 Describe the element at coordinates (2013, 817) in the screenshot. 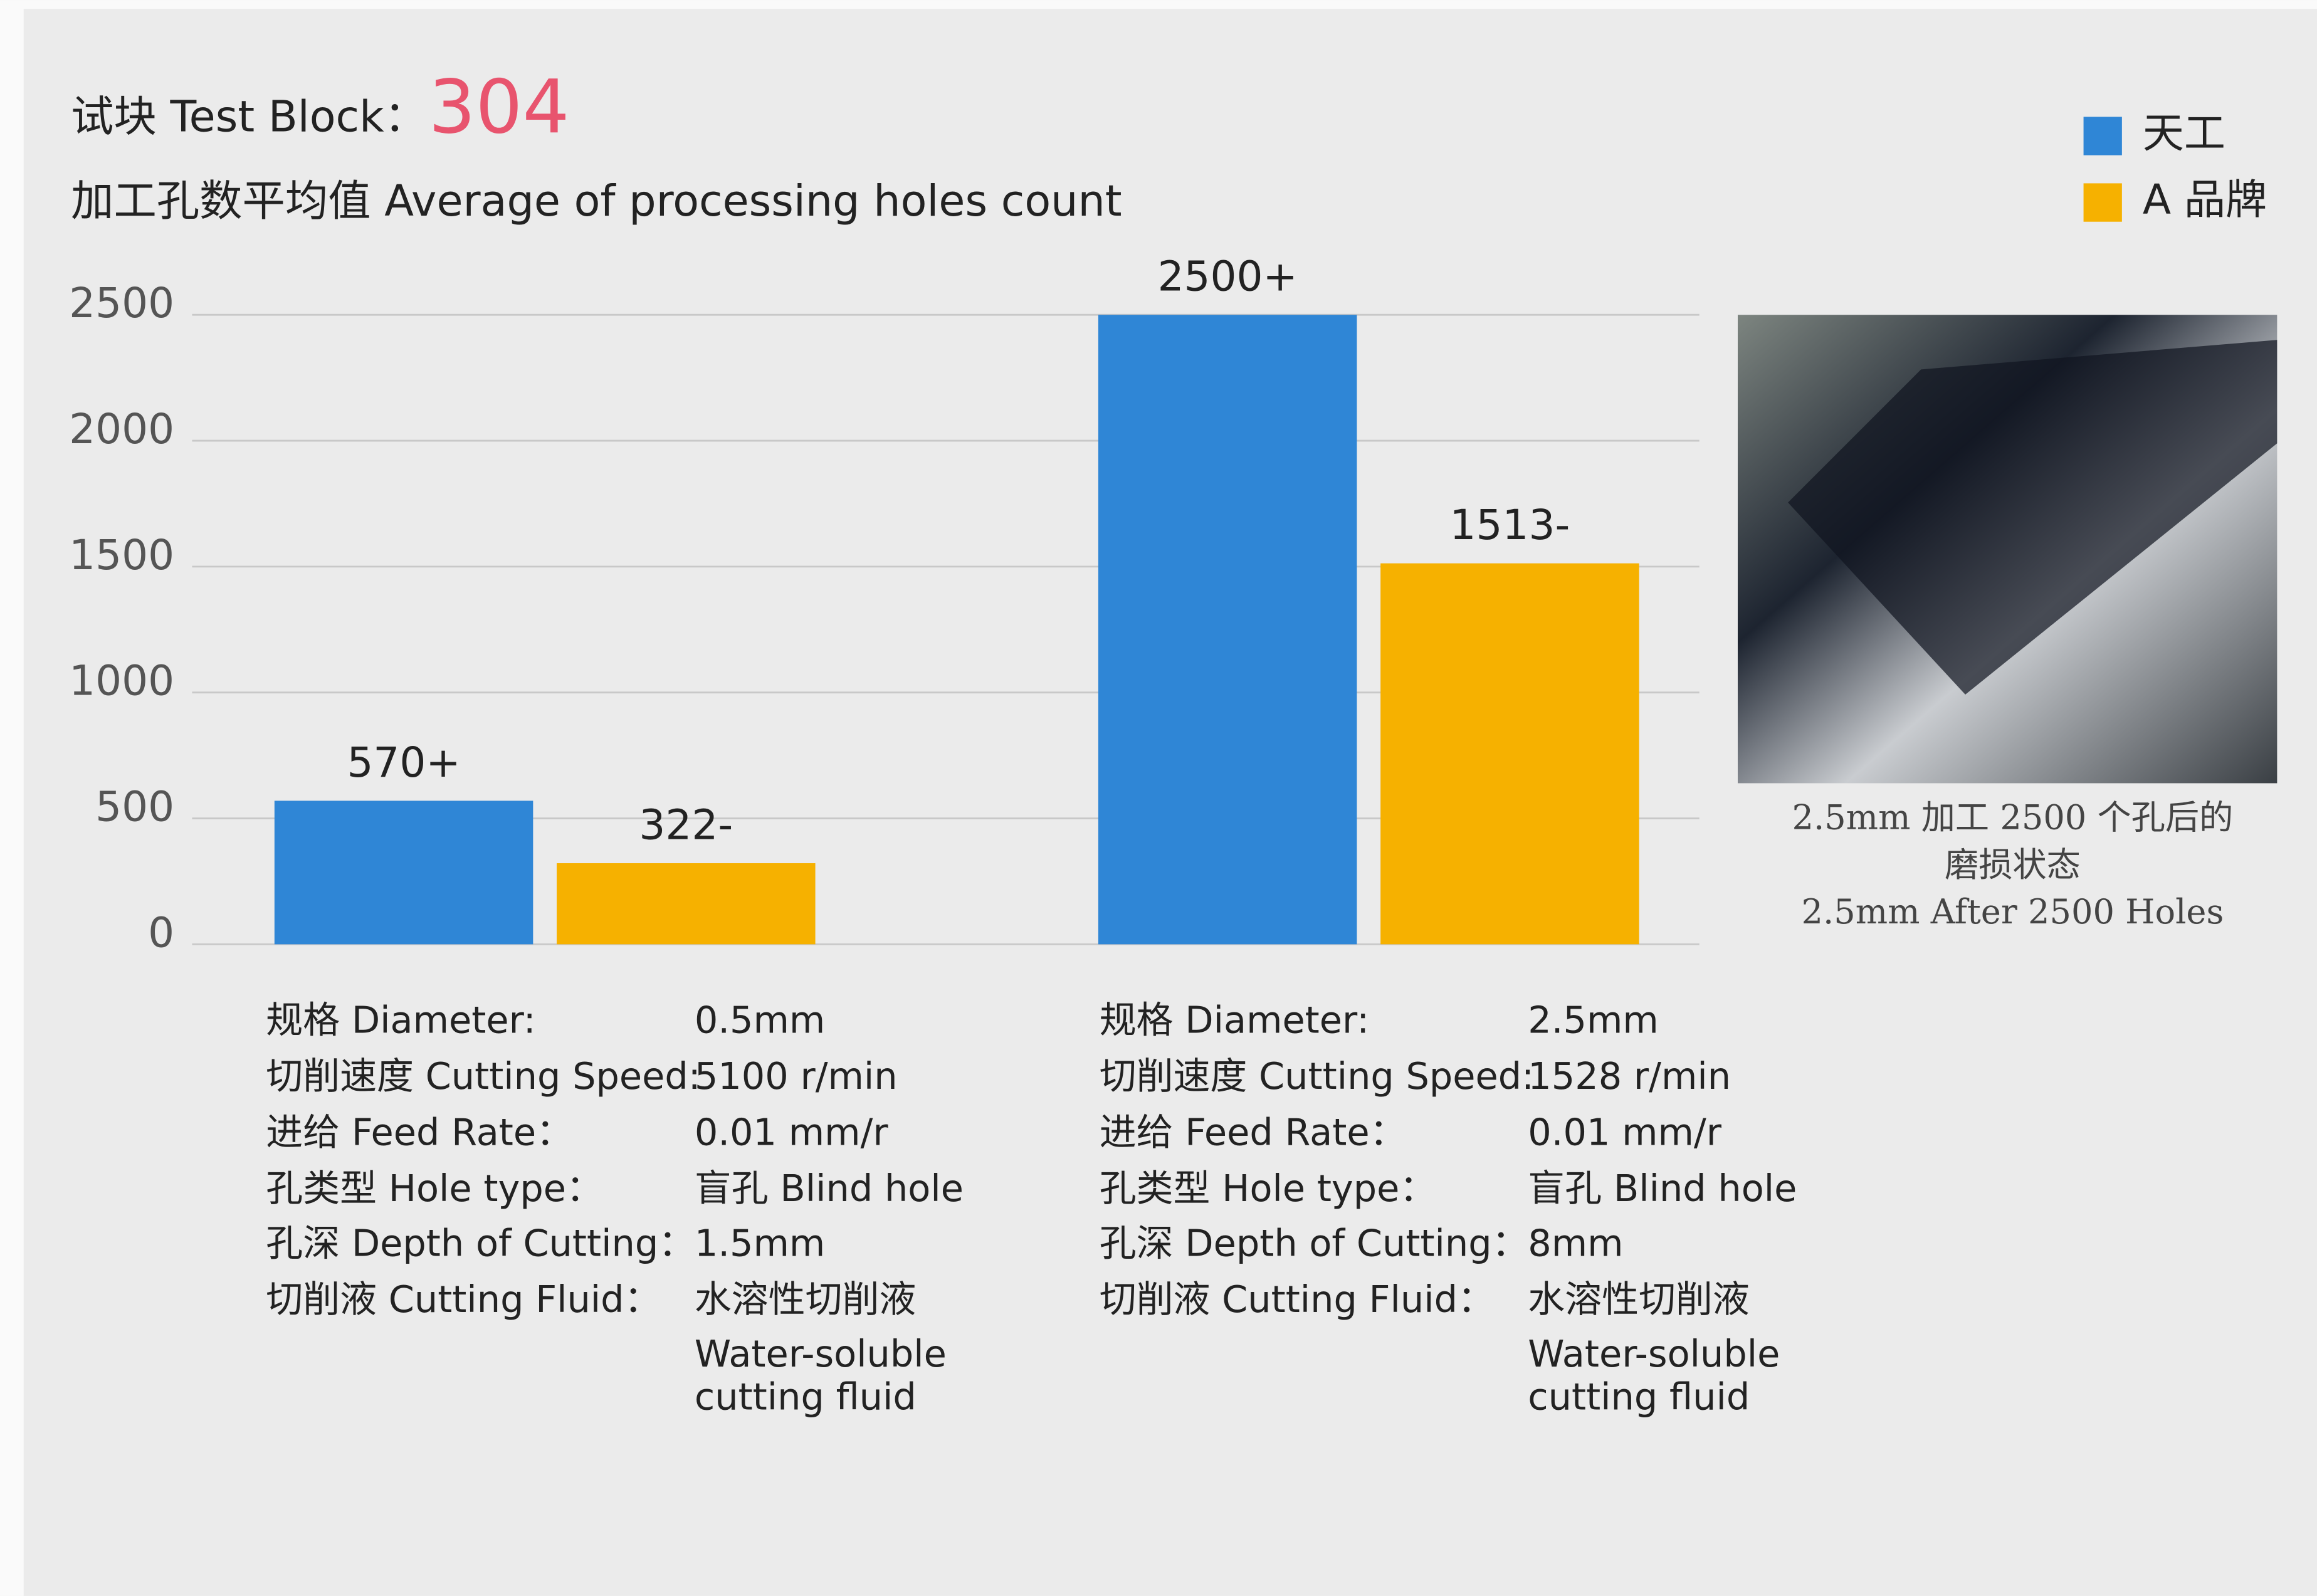

I see `photo-caption: 2.5mm 加工 2500 个孔后的` at that location.